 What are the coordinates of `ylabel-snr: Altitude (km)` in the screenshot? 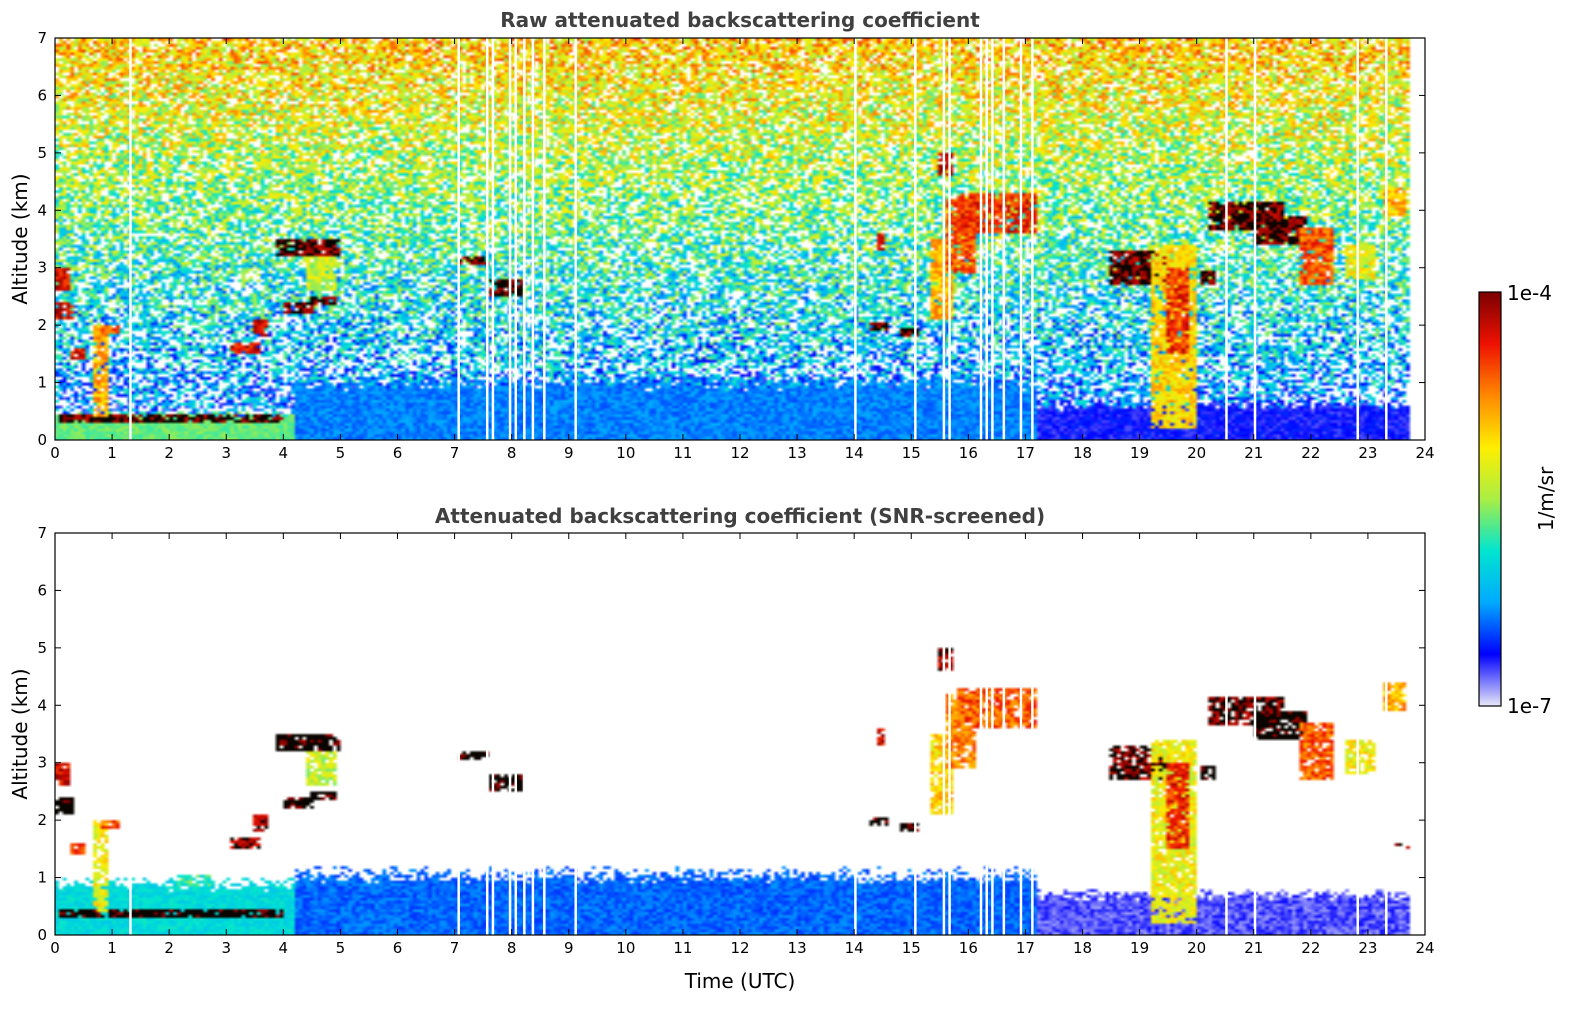 It's located at (20, 733).